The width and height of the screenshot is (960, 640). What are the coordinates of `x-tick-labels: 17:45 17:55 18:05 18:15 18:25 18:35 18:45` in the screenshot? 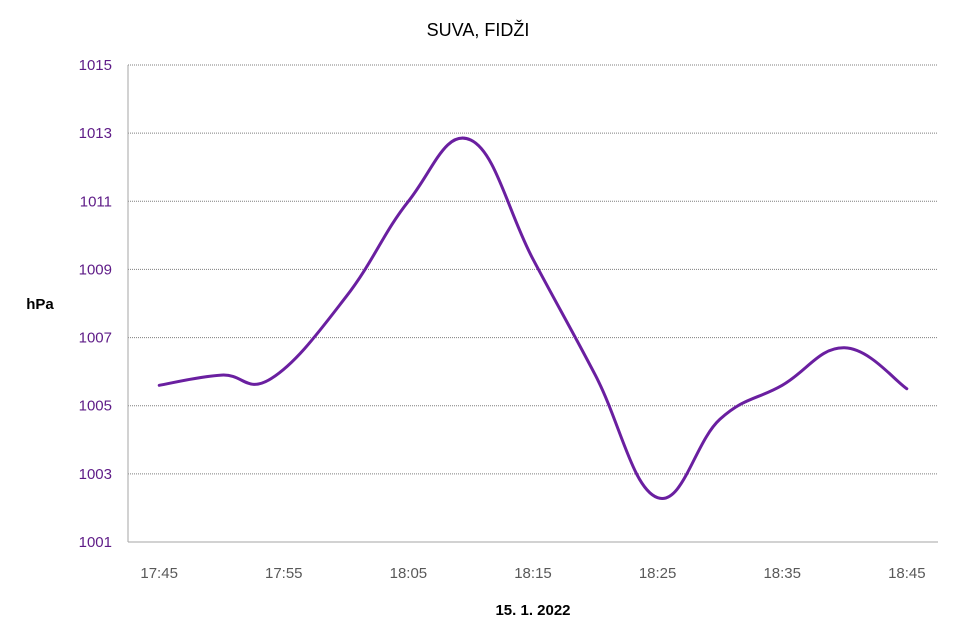 It's located at (532, 573).